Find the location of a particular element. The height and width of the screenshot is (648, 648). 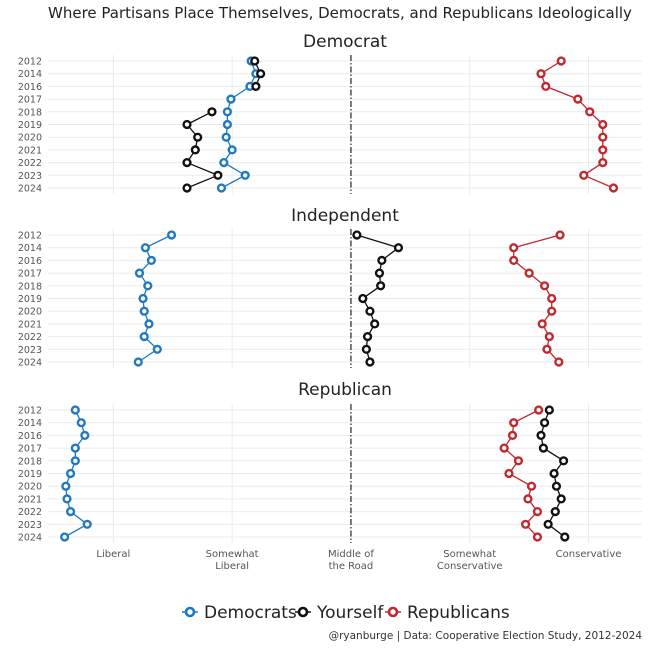

legend-item-democrats: Democrats is located at coordinates (239, 613).